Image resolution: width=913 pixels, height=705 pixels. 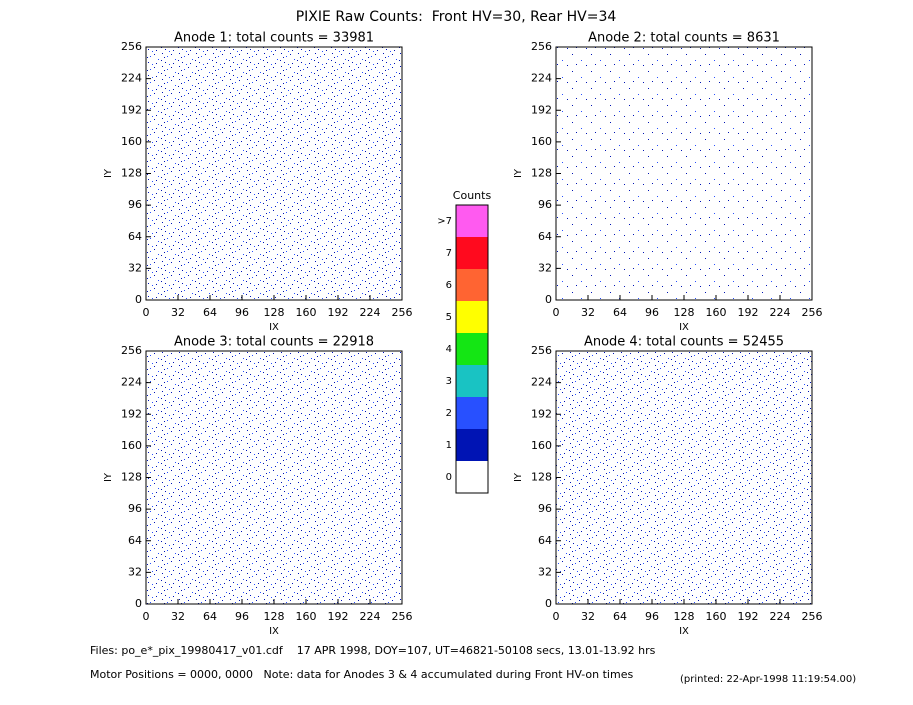 I want to click on colorbar-label: 2, so click(x=449, y=413).